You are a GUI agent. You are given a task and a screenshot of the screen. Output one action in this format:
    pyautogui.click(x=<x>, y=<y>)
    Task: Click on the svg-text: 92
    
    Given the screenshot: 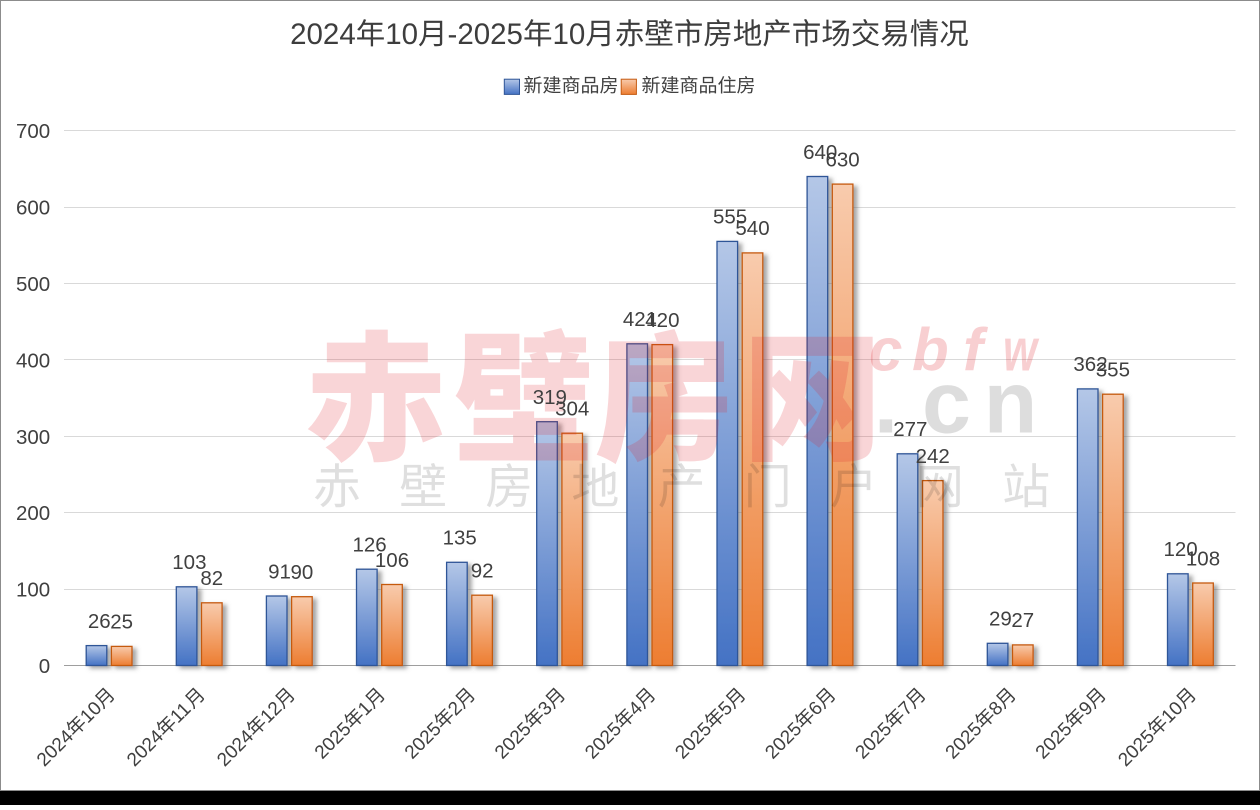 What is the action you would take?
    pyautogui.click(x=482, y=571)
    